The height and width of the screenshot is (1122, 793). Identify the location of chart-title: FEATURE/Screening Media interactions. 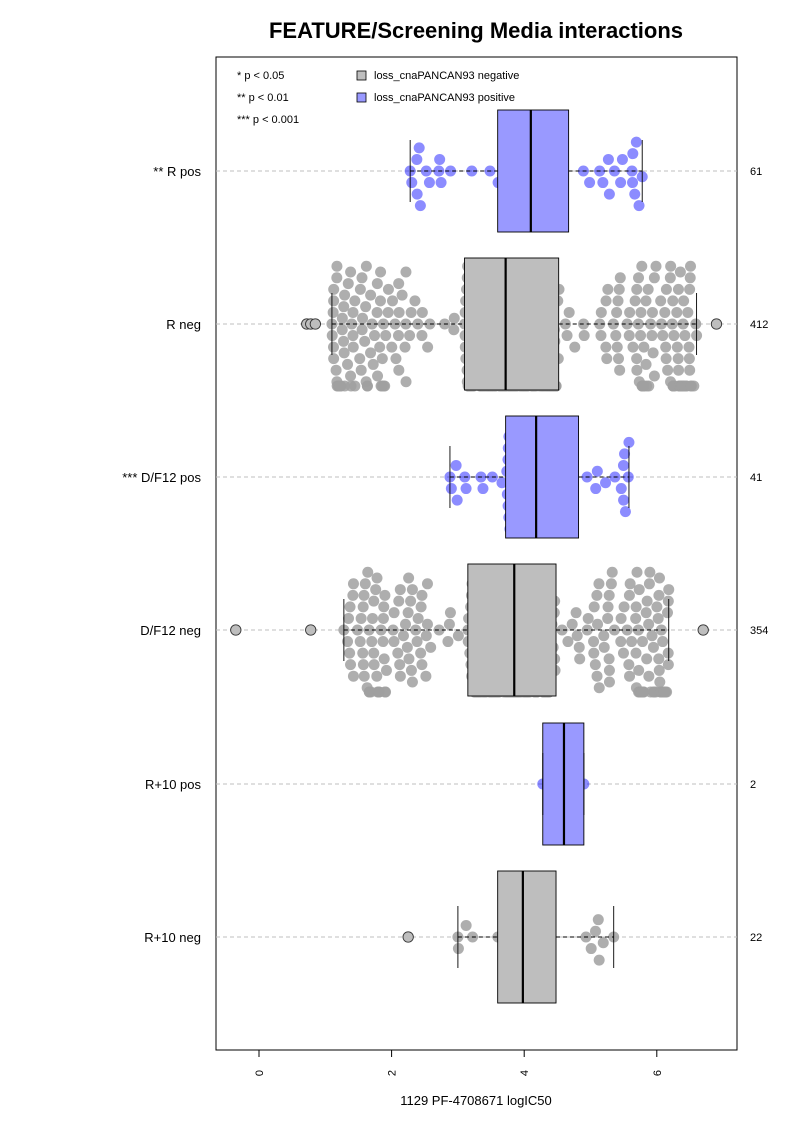
(476, 30).